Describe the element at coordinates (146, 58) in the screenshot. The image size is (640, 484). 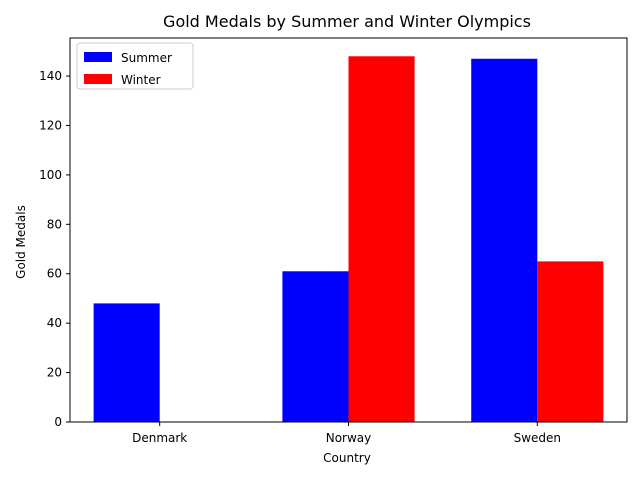
I see `legend-label-summer: Summer` at that location.